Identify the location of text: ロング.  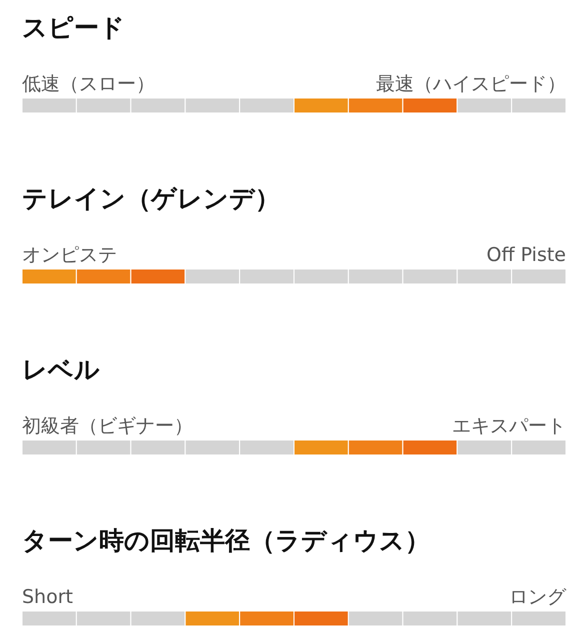
(538, 597).